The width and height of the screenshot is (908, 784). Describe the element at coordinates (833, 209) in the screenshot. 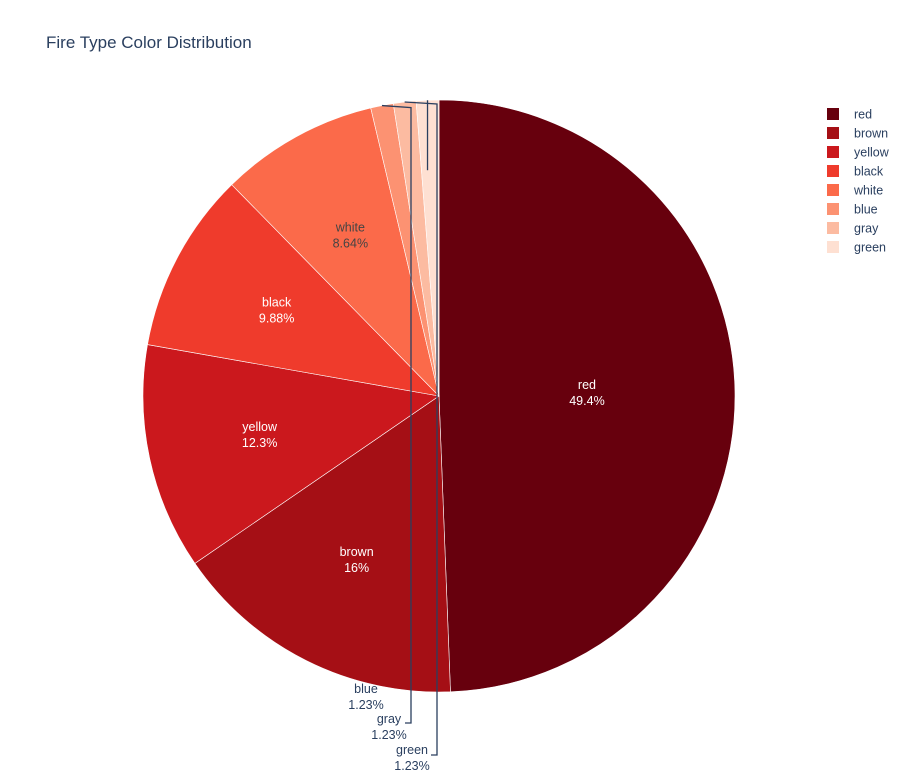

I see `legend-swatch-blue` at that location.